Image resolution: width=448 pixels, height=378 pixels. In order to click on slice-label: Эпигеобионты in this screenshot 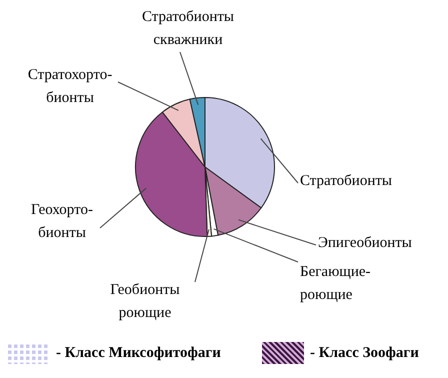, I will do `click(365, 242)`.